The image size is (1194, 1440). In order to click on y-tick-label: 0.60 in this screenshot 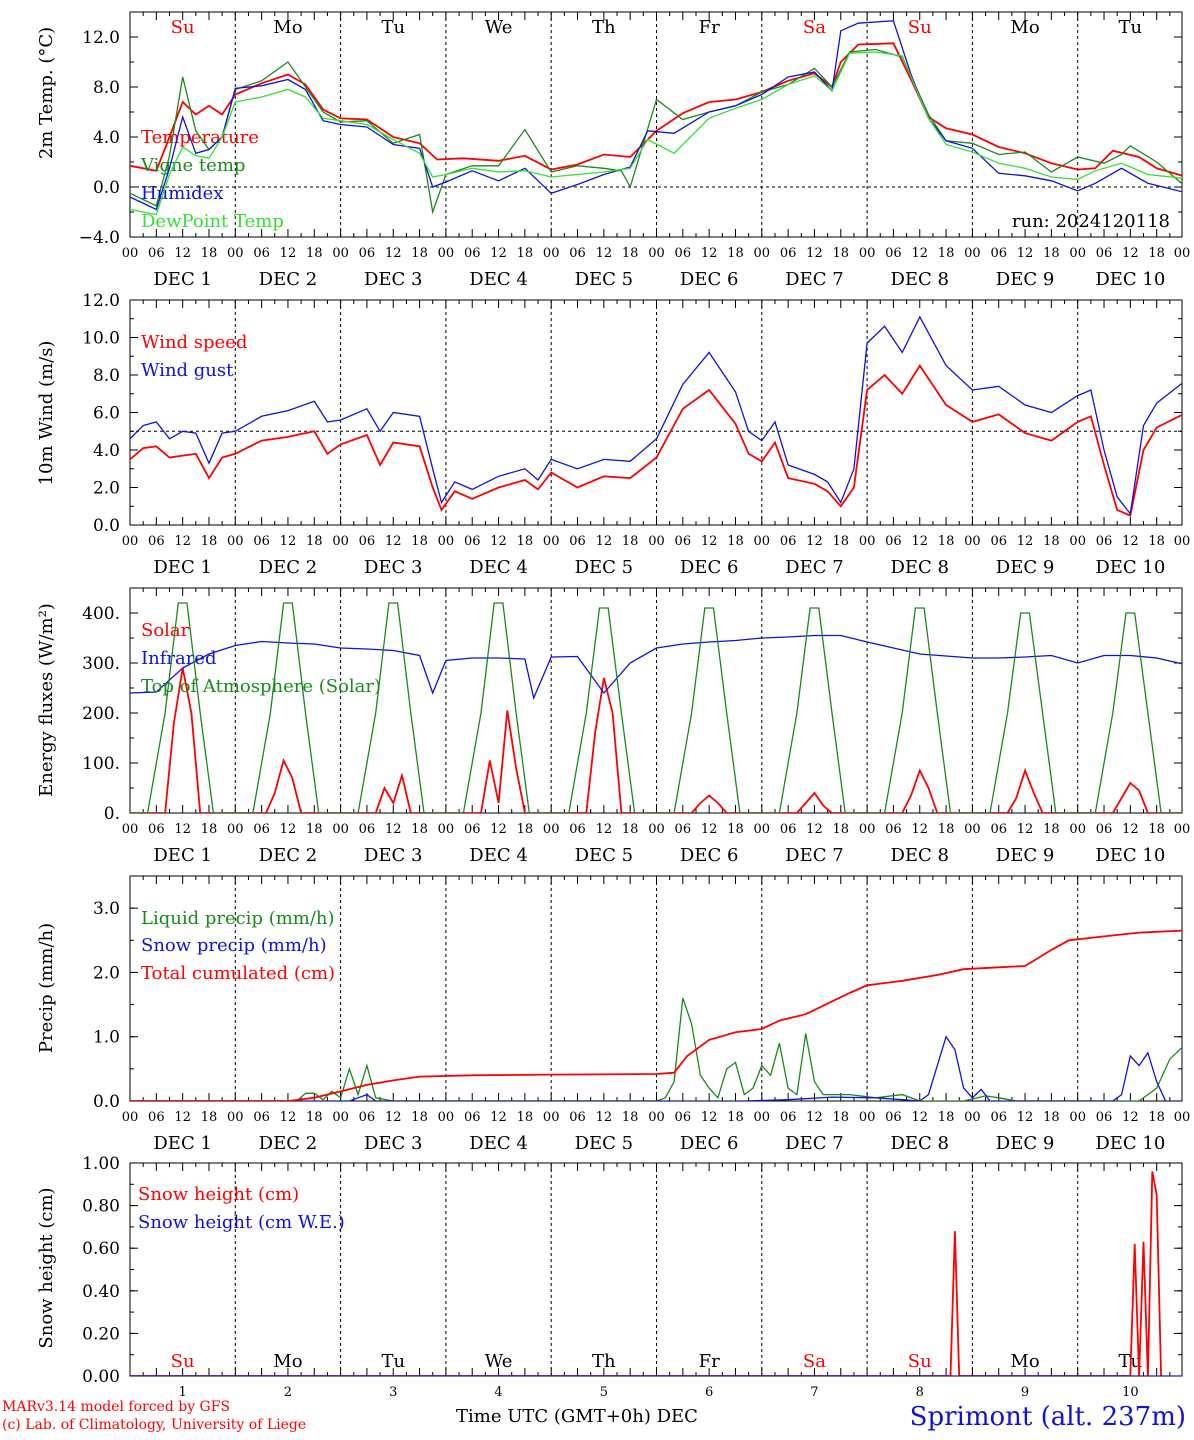, I will do `click(101, 1249)`.